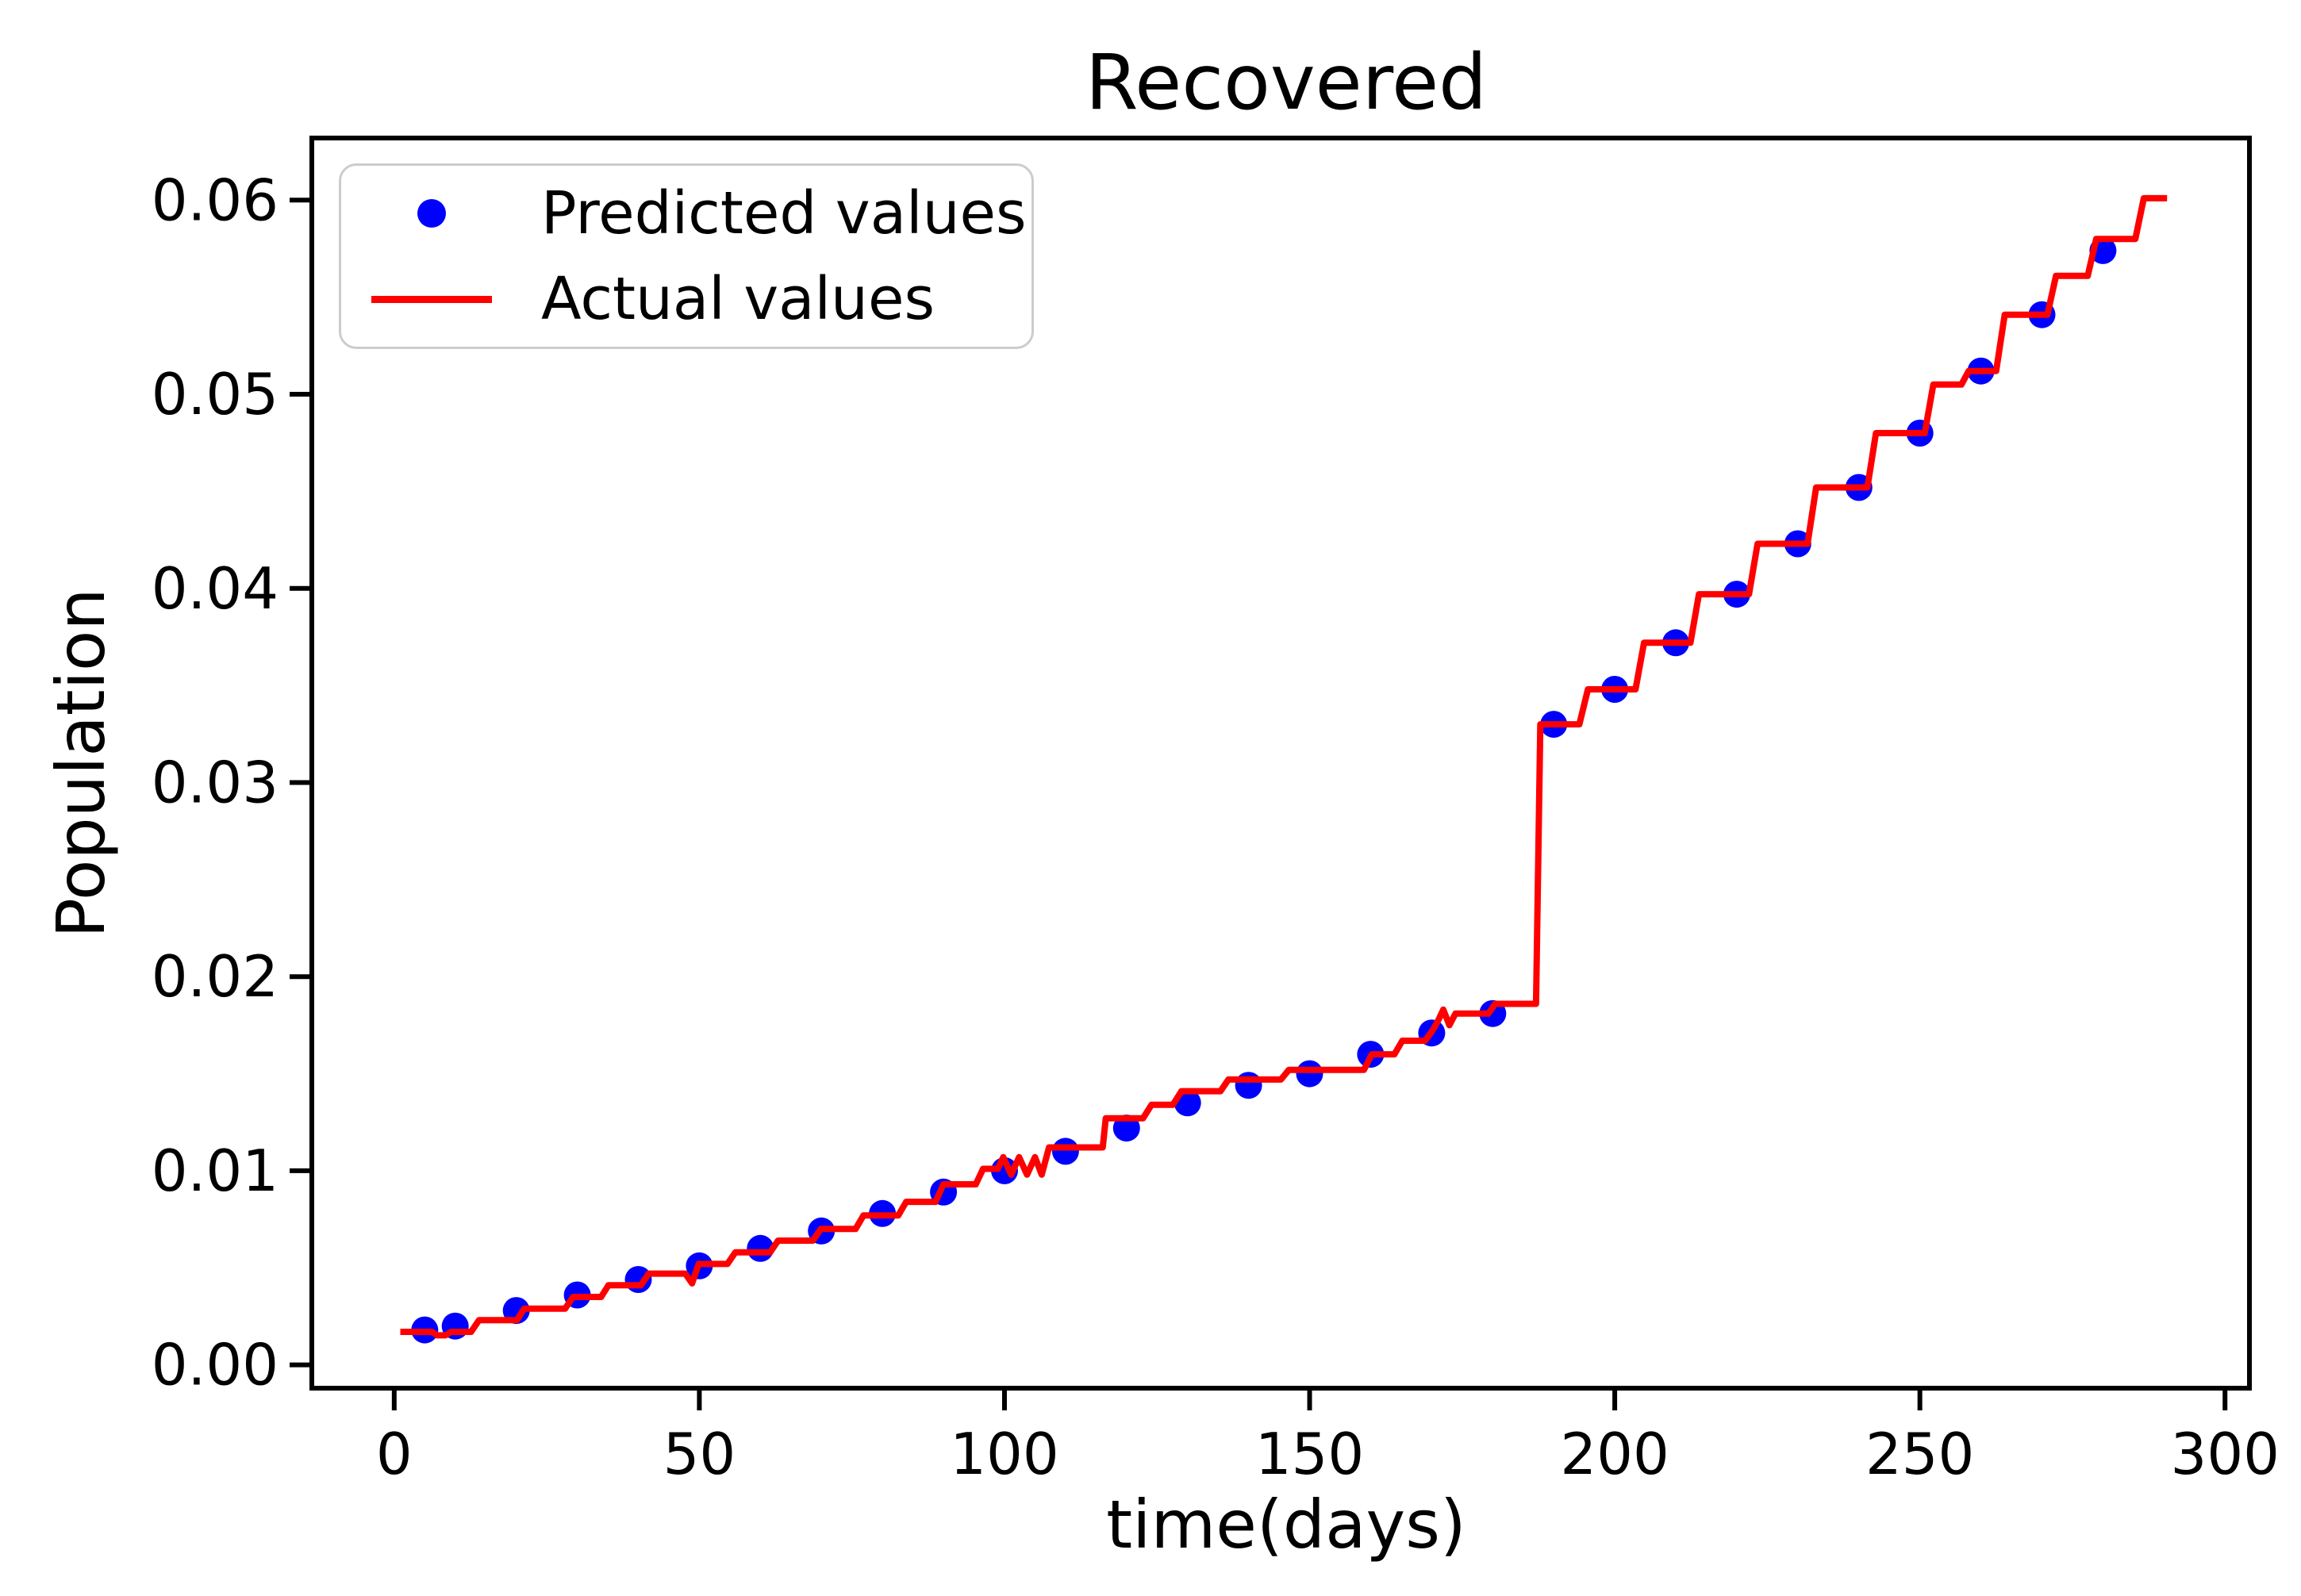 The image size is (2301, 1596). I want to click on legend-label-actual: Actual values, so click(738, 299).